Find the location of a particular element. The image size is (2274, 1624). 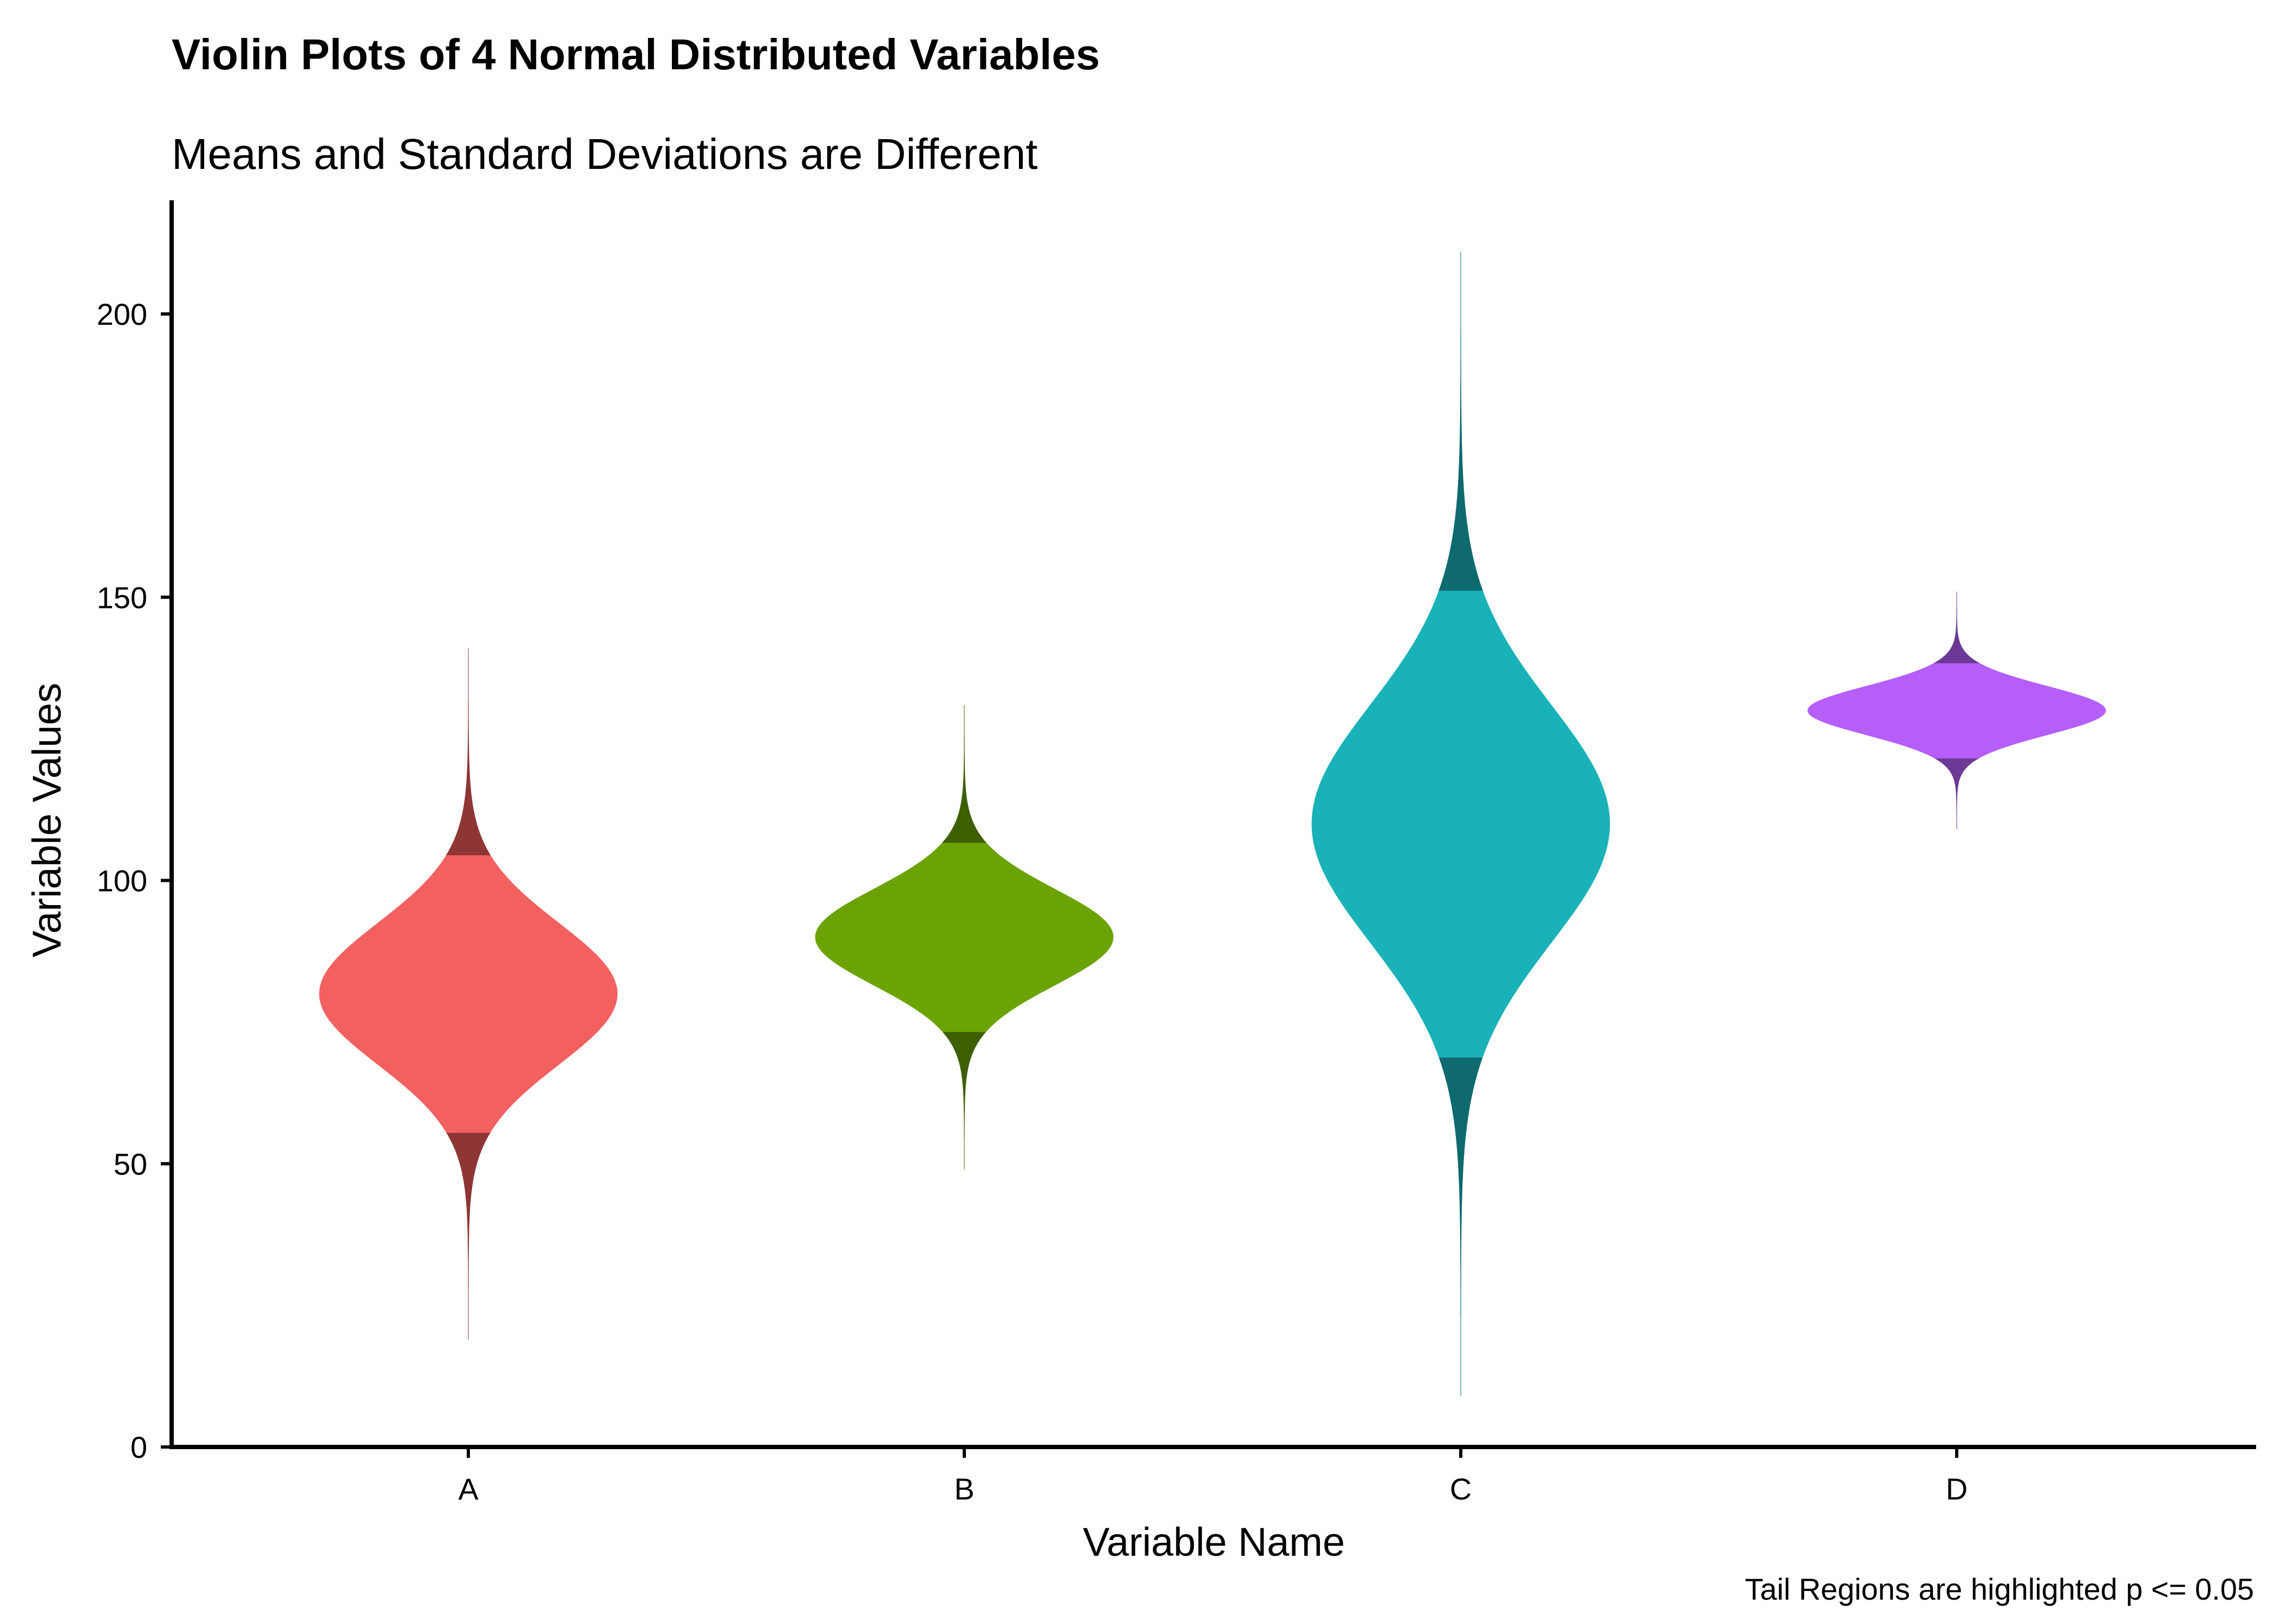

chart-caption: Tail Regions are highlighted p <= 0.05 is located at coordinates (2000, 1589).